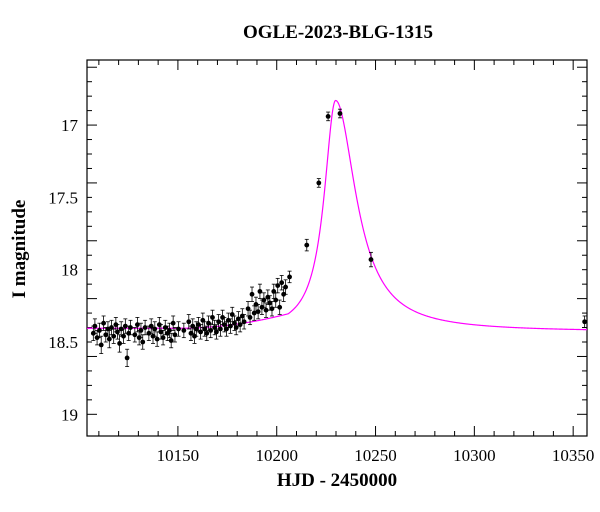  I want to click on y-tick-label: 17, so click(70, 125).